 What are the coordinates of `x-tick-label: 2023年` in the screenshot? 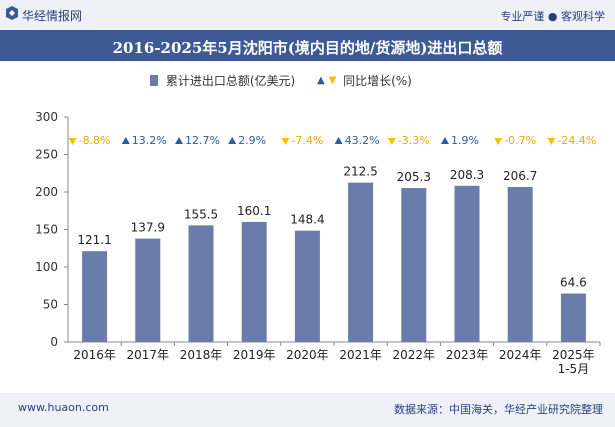 It's located at (467, 355).